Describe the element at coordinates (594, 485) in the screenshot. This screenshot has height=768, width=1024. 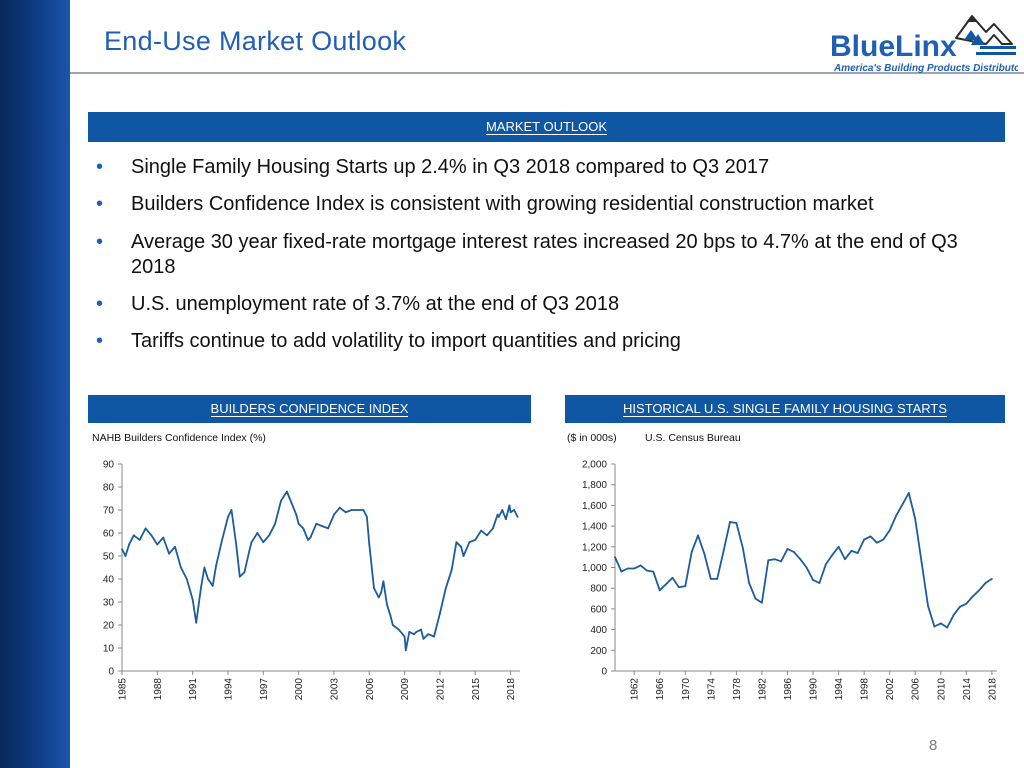
I see `y-tick-label: 1,800` at that location.